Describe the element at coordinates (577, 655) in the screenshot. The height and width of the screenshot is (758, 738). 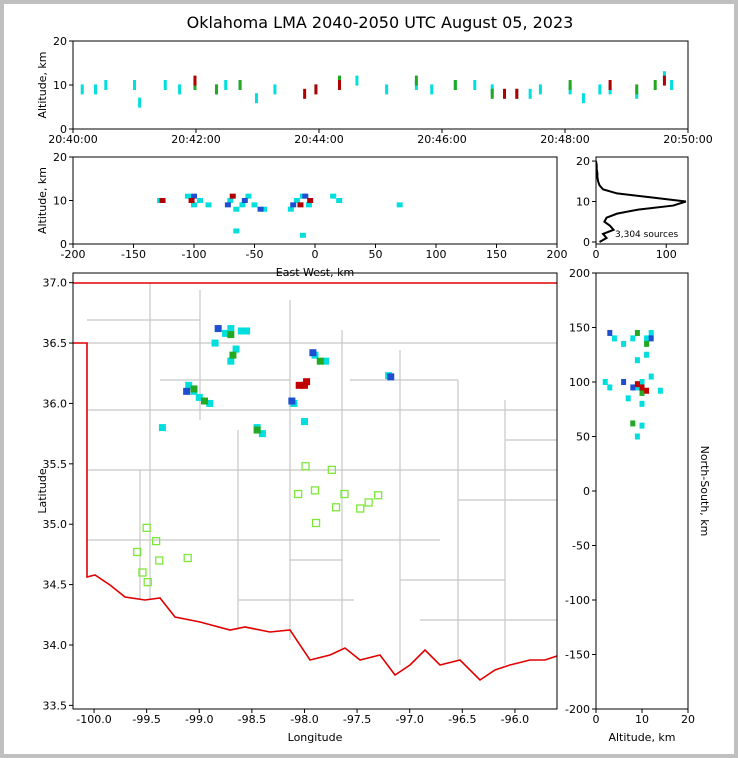
I see `y-tick-label: -150` at that location.